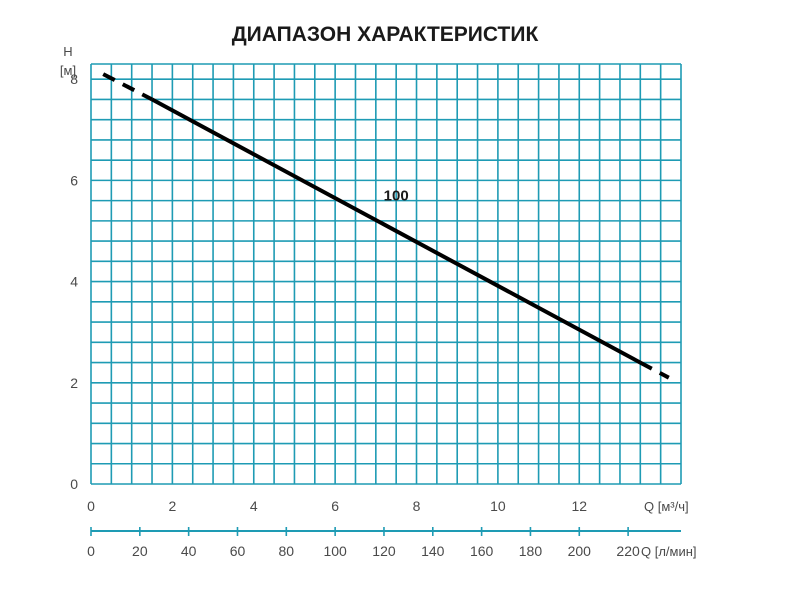 This screenshot has height=605, width=800. Describe the element at coordinates (68, 70) in the screenshot. I see `y-axis-unit: [м]` at that location.